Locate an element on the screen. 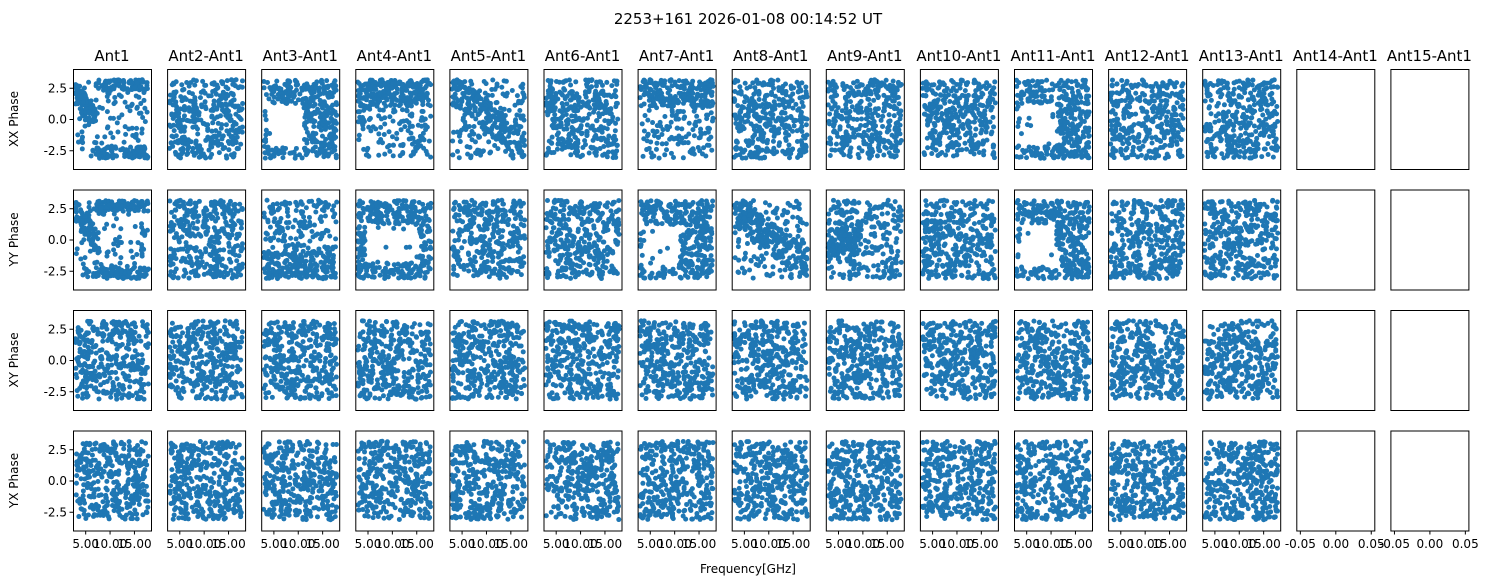 The height and width of the screenshot is (586, 1489). column-title: Ant10-Ant1 is located at coordinates (958, 56).